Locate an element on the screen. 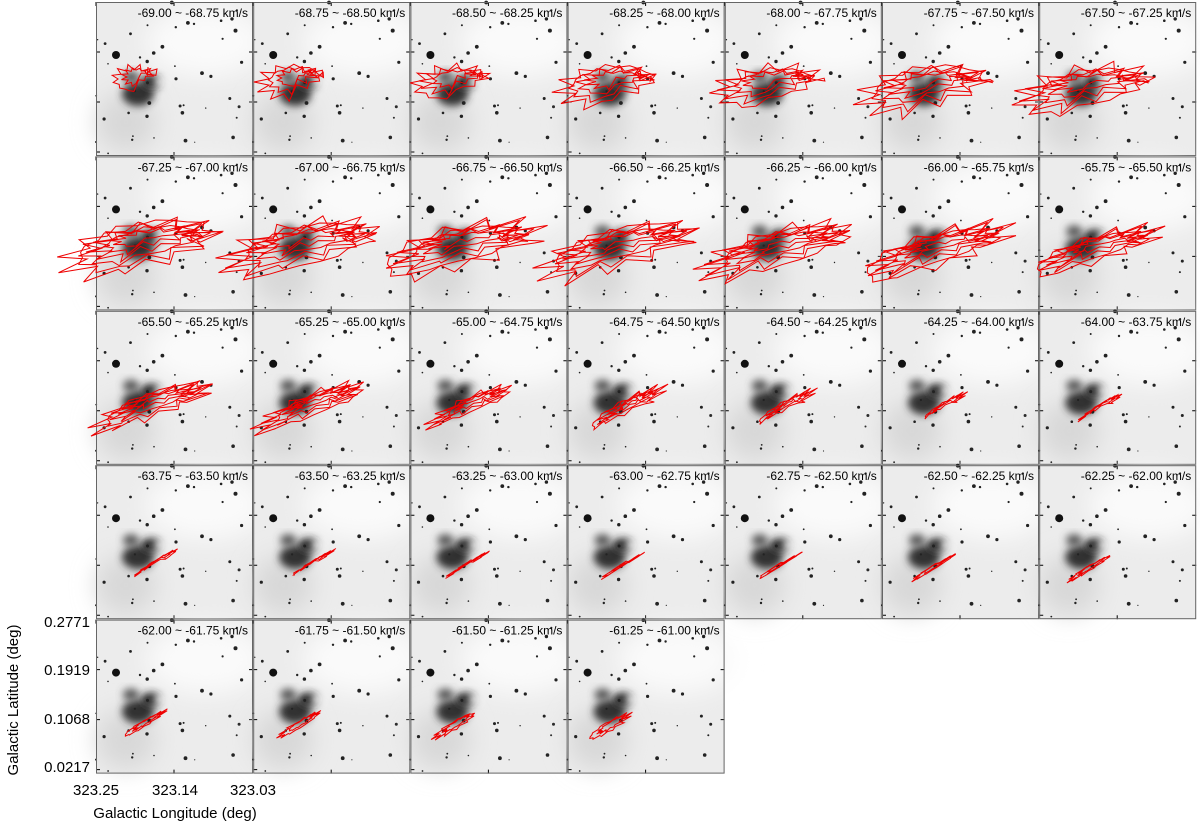  channel-panel: -63.75 ~ -63.50 km/s is located at coordinates (180, 541).